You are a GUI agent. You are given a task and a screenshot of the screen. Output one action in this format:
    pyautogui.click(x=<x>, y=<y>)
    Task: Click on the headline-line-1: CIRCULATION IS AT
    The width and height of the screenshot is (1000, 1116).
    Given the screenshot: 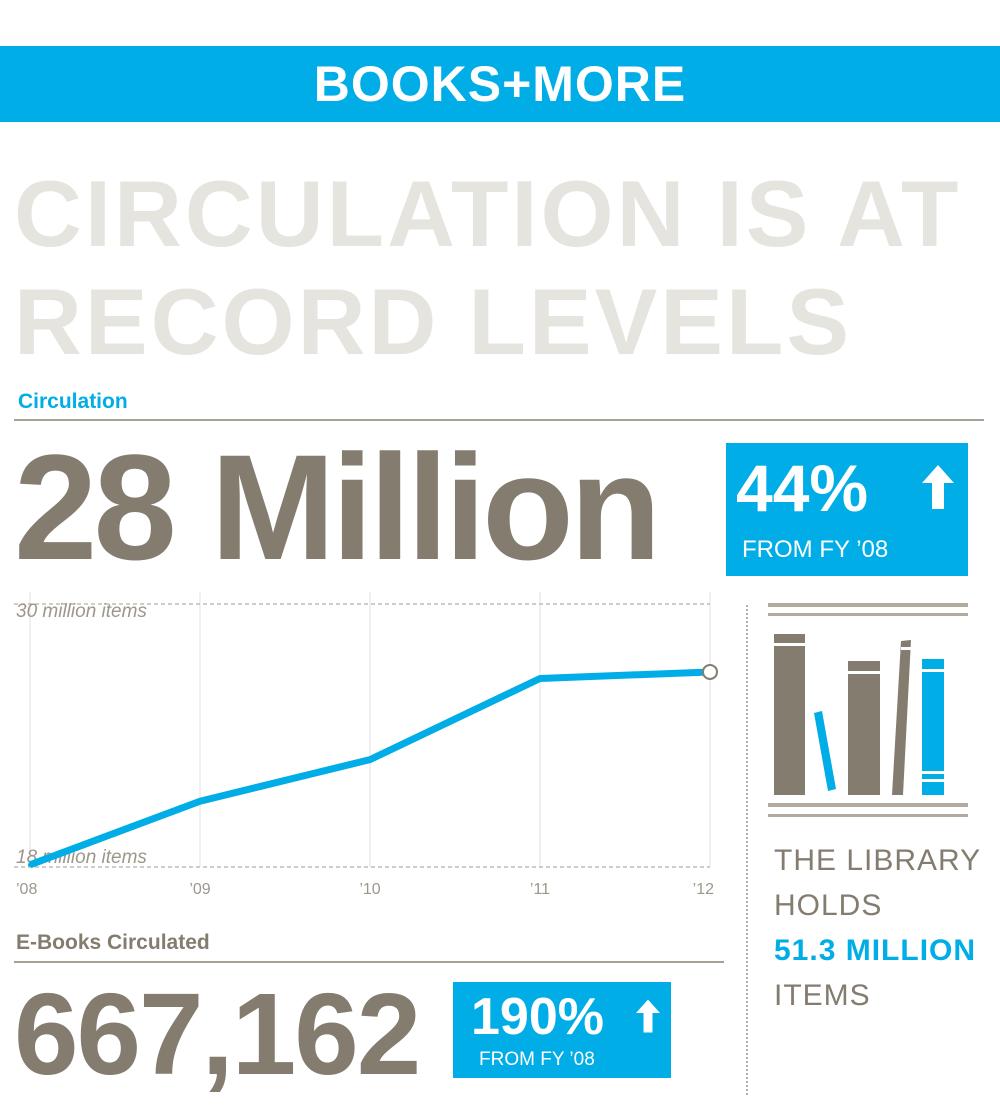 What is the action you would take?
    pyautogui.click(x=488, y=213)
    